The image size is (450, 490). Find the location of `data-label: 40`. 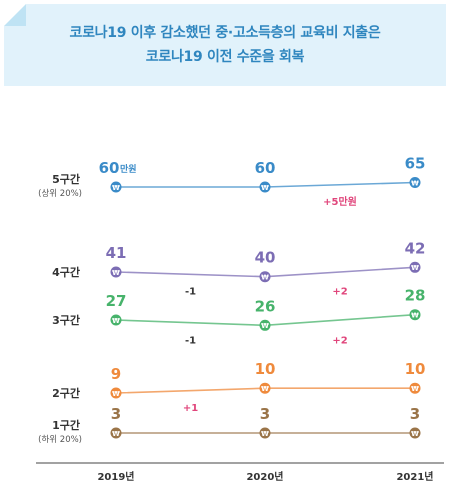

data-label: 40 is located at coordinates (265, 258).